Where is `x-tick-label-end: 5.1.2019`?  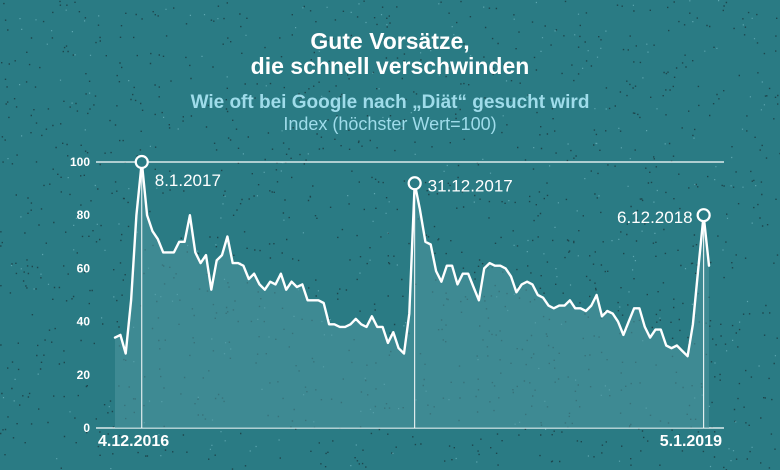 x-tick-label-end: 5.1.2019 is located at coordinates (691, 441).